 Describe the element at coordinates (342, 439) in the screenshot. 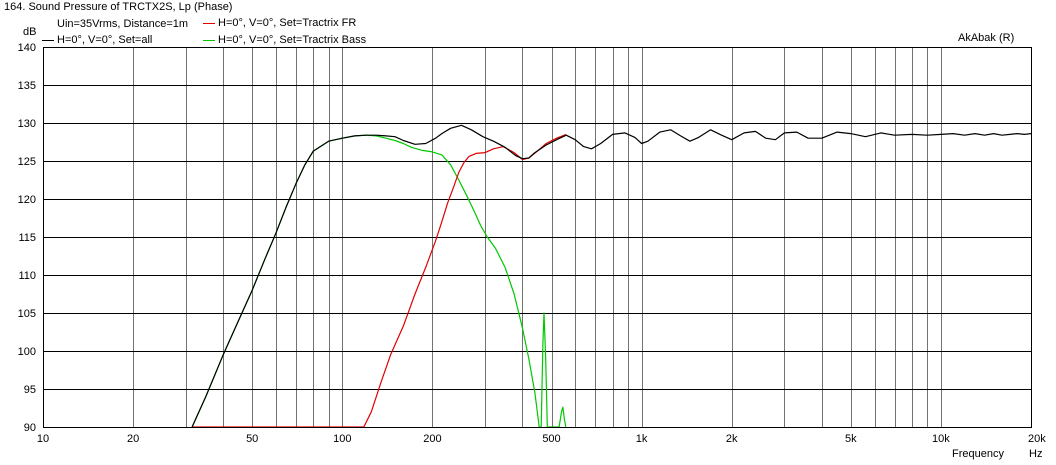

I see `x-tick-label: 100` at that location.